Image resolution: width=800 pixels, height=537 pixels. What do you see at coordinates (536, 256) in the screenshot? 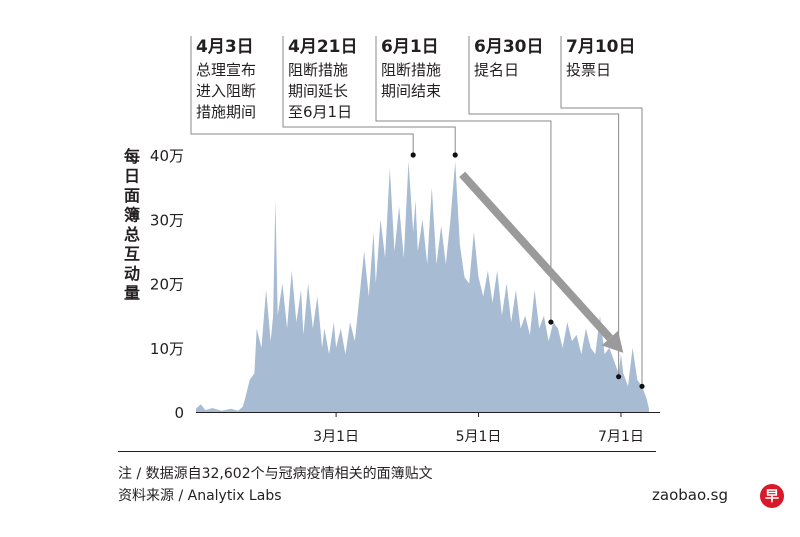
I see `trend-arrow-shaft` at bounding box center [536, 256].